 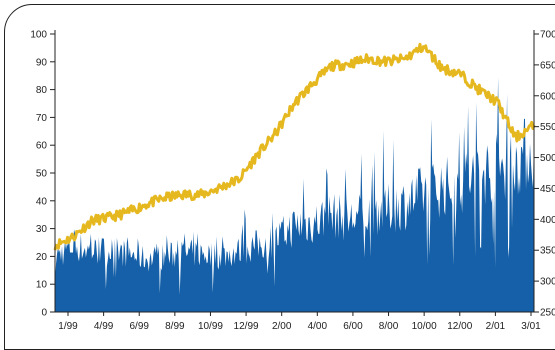 What do you see at coordinates (42, 62) in the screenshot?
I see `left-y-tick-label: 90` at bounding box center [42, 62].